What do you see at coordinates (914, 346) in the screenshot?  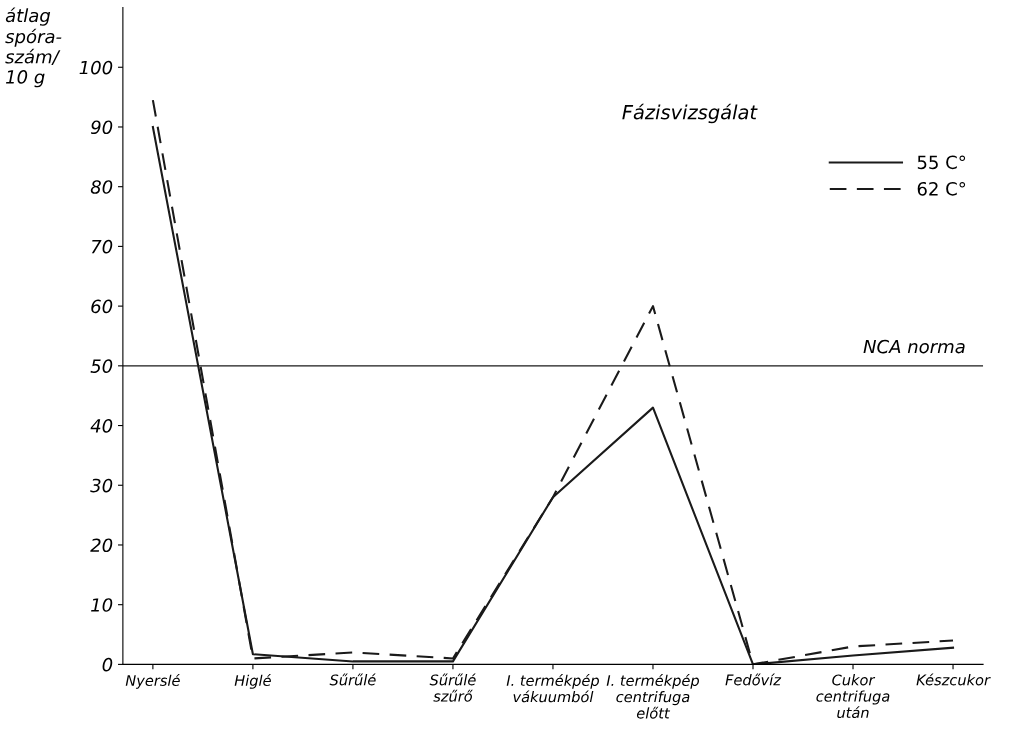 I see `ref-line-label: NCA norma` at bounding box center [914, 346].